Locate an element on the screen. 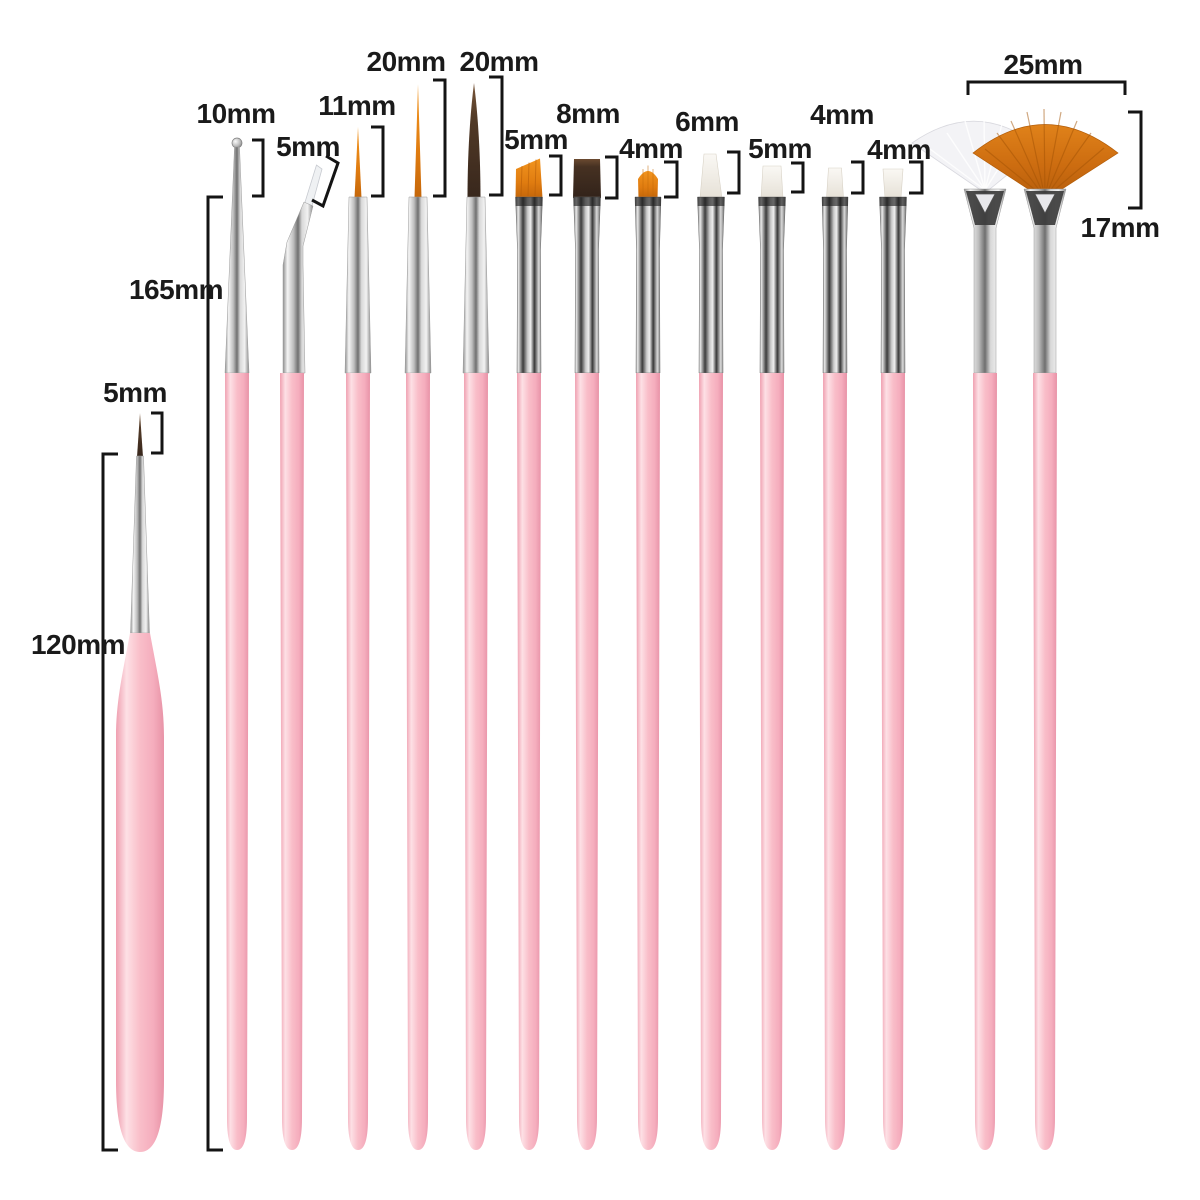  round-4-handle is located at coordinates (648, 761).